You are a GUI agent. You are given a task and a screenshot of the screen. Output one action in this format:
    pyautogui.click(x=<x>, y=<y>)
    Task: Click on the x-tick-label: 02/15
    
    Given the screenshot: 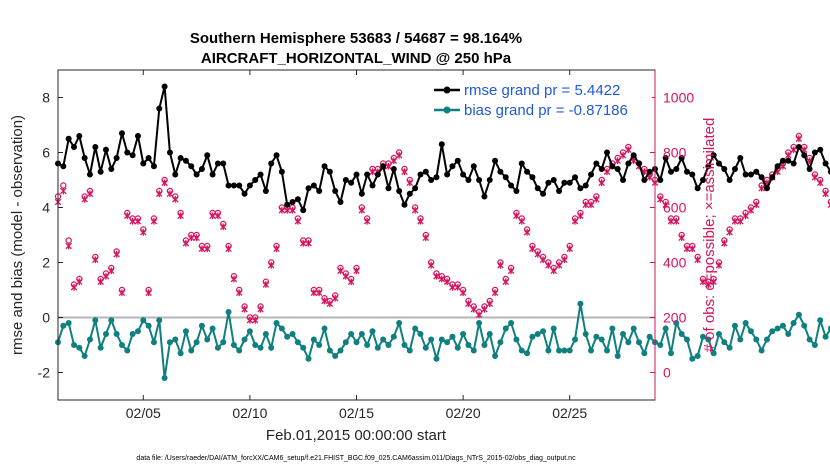 What is the action you would take?
    pyautogui.click(x=356, y=413)
    